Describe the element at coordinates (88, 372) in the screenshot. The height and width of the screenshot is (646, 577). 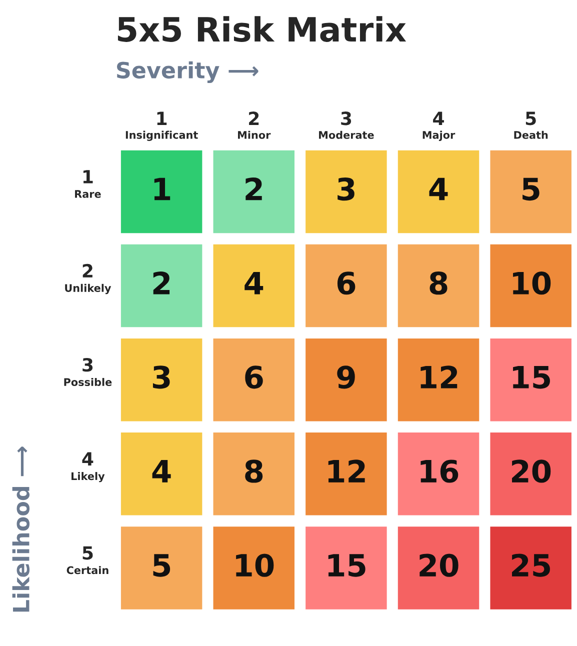
I see `y-tick-label: 3 Possible` at that location.